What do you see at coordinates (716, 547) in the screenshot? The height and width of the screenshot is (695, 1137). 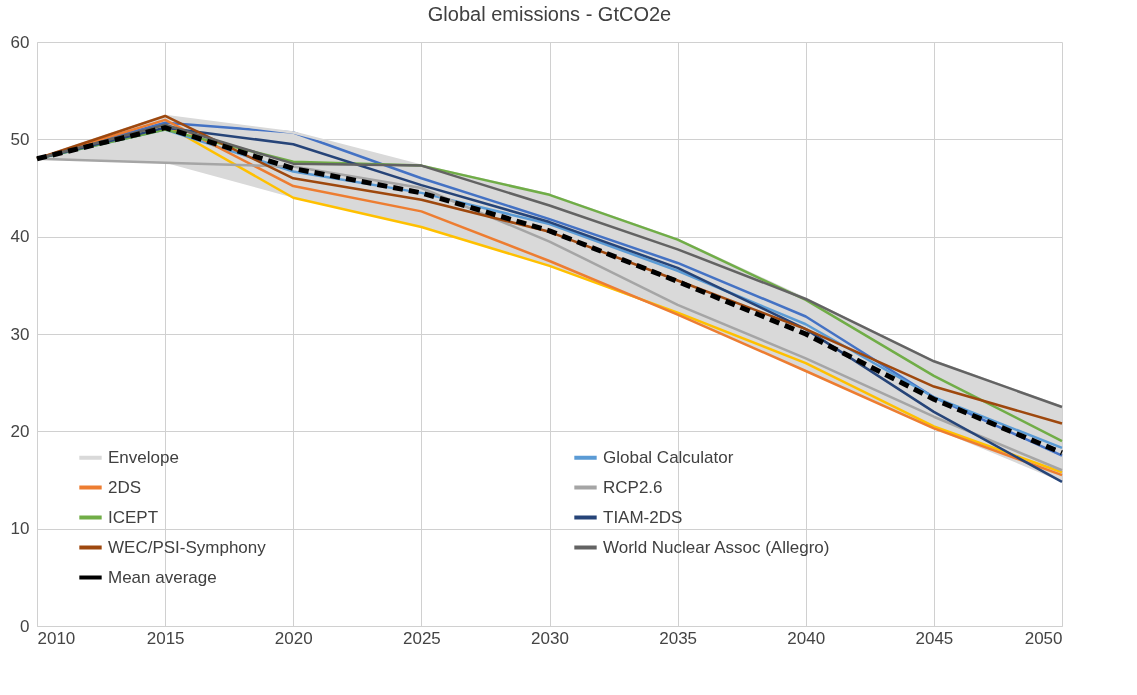 I see `legend-label: World Nuclear Assoc (Allegro)` at bounding box center [716, 547].